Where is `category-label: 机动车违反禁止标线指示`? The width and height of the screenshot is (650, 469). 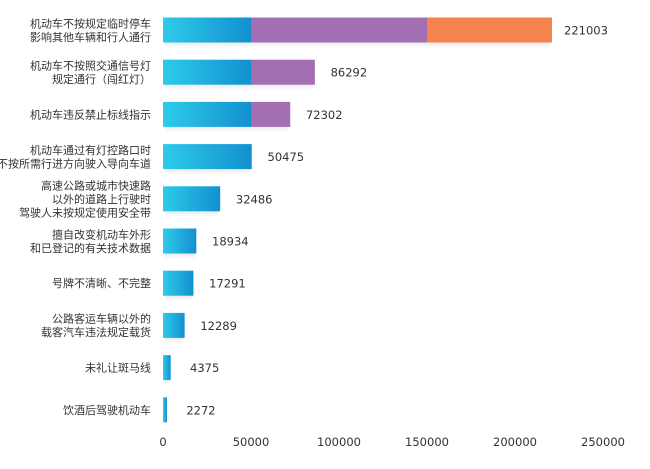 category-label: 机动车违反禁止标线指示 is located at coordinates (90, 114).